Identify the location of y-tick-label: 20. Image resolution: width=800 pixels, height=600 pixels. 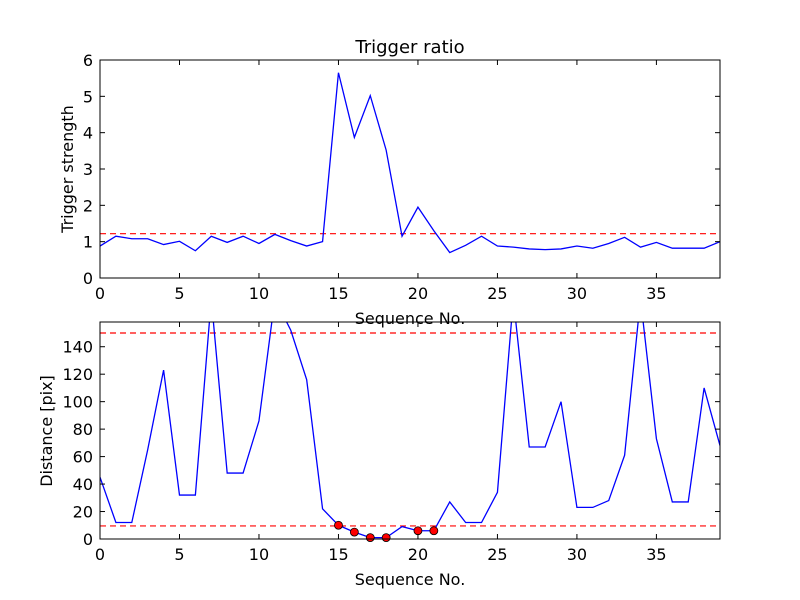
(83, 512).